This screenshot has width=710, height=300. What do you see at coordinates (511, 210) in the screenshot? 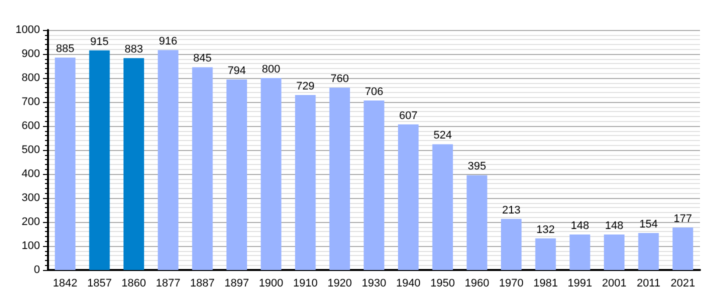
I see `data-label: 213` at bounding box center [511, 210].